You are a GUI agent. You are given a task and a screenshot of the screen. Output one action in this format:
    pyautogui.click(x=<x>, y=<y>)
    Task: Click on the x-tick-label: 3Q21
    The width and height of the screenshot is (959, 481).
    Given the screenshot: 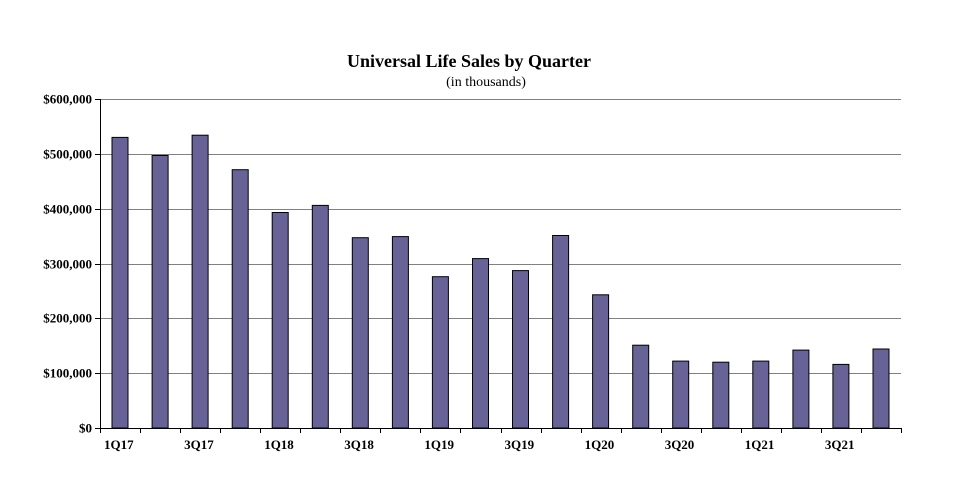 What is the action you would take?
    pyautogui.click(x=840, y=444)
    